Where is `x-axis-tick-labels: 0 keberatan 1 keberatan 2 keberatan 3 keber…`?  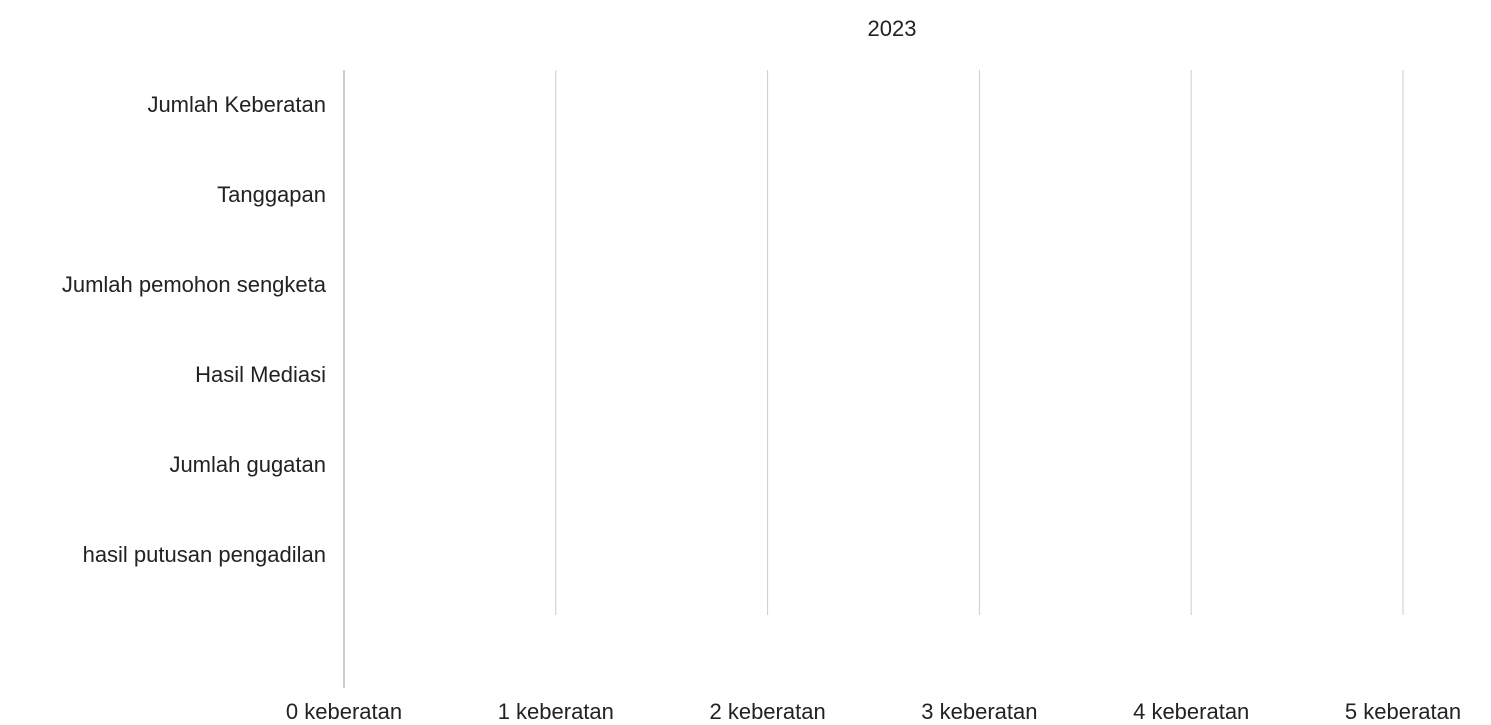 x-axis-tick-labels: 0 keberatan 1 keberatan 2 keberatan 3 keber… is located at coordinates (873, 711).